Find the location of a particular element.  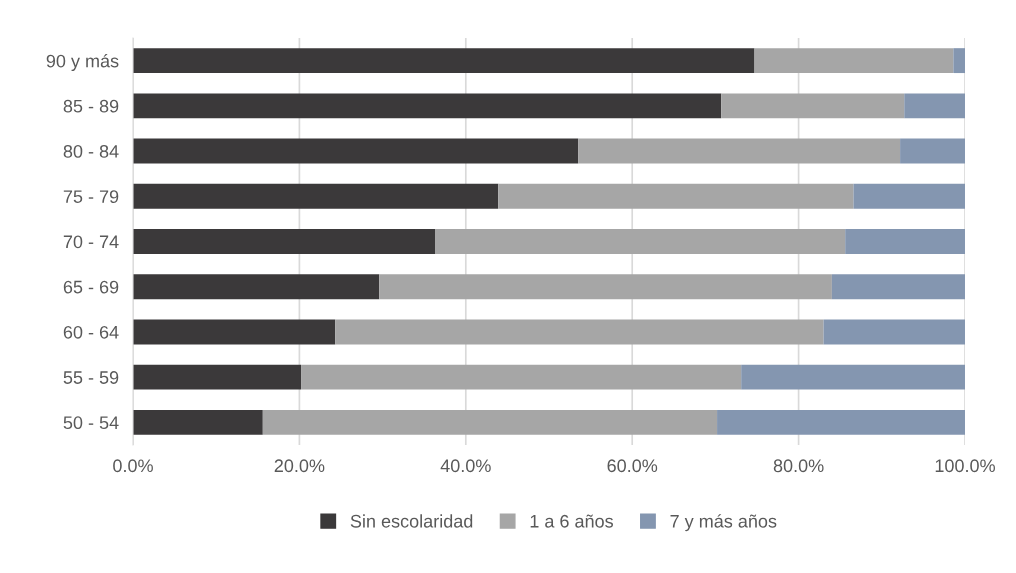

y-tick-label: 65 - 69 is located at coordinates (91, 287).